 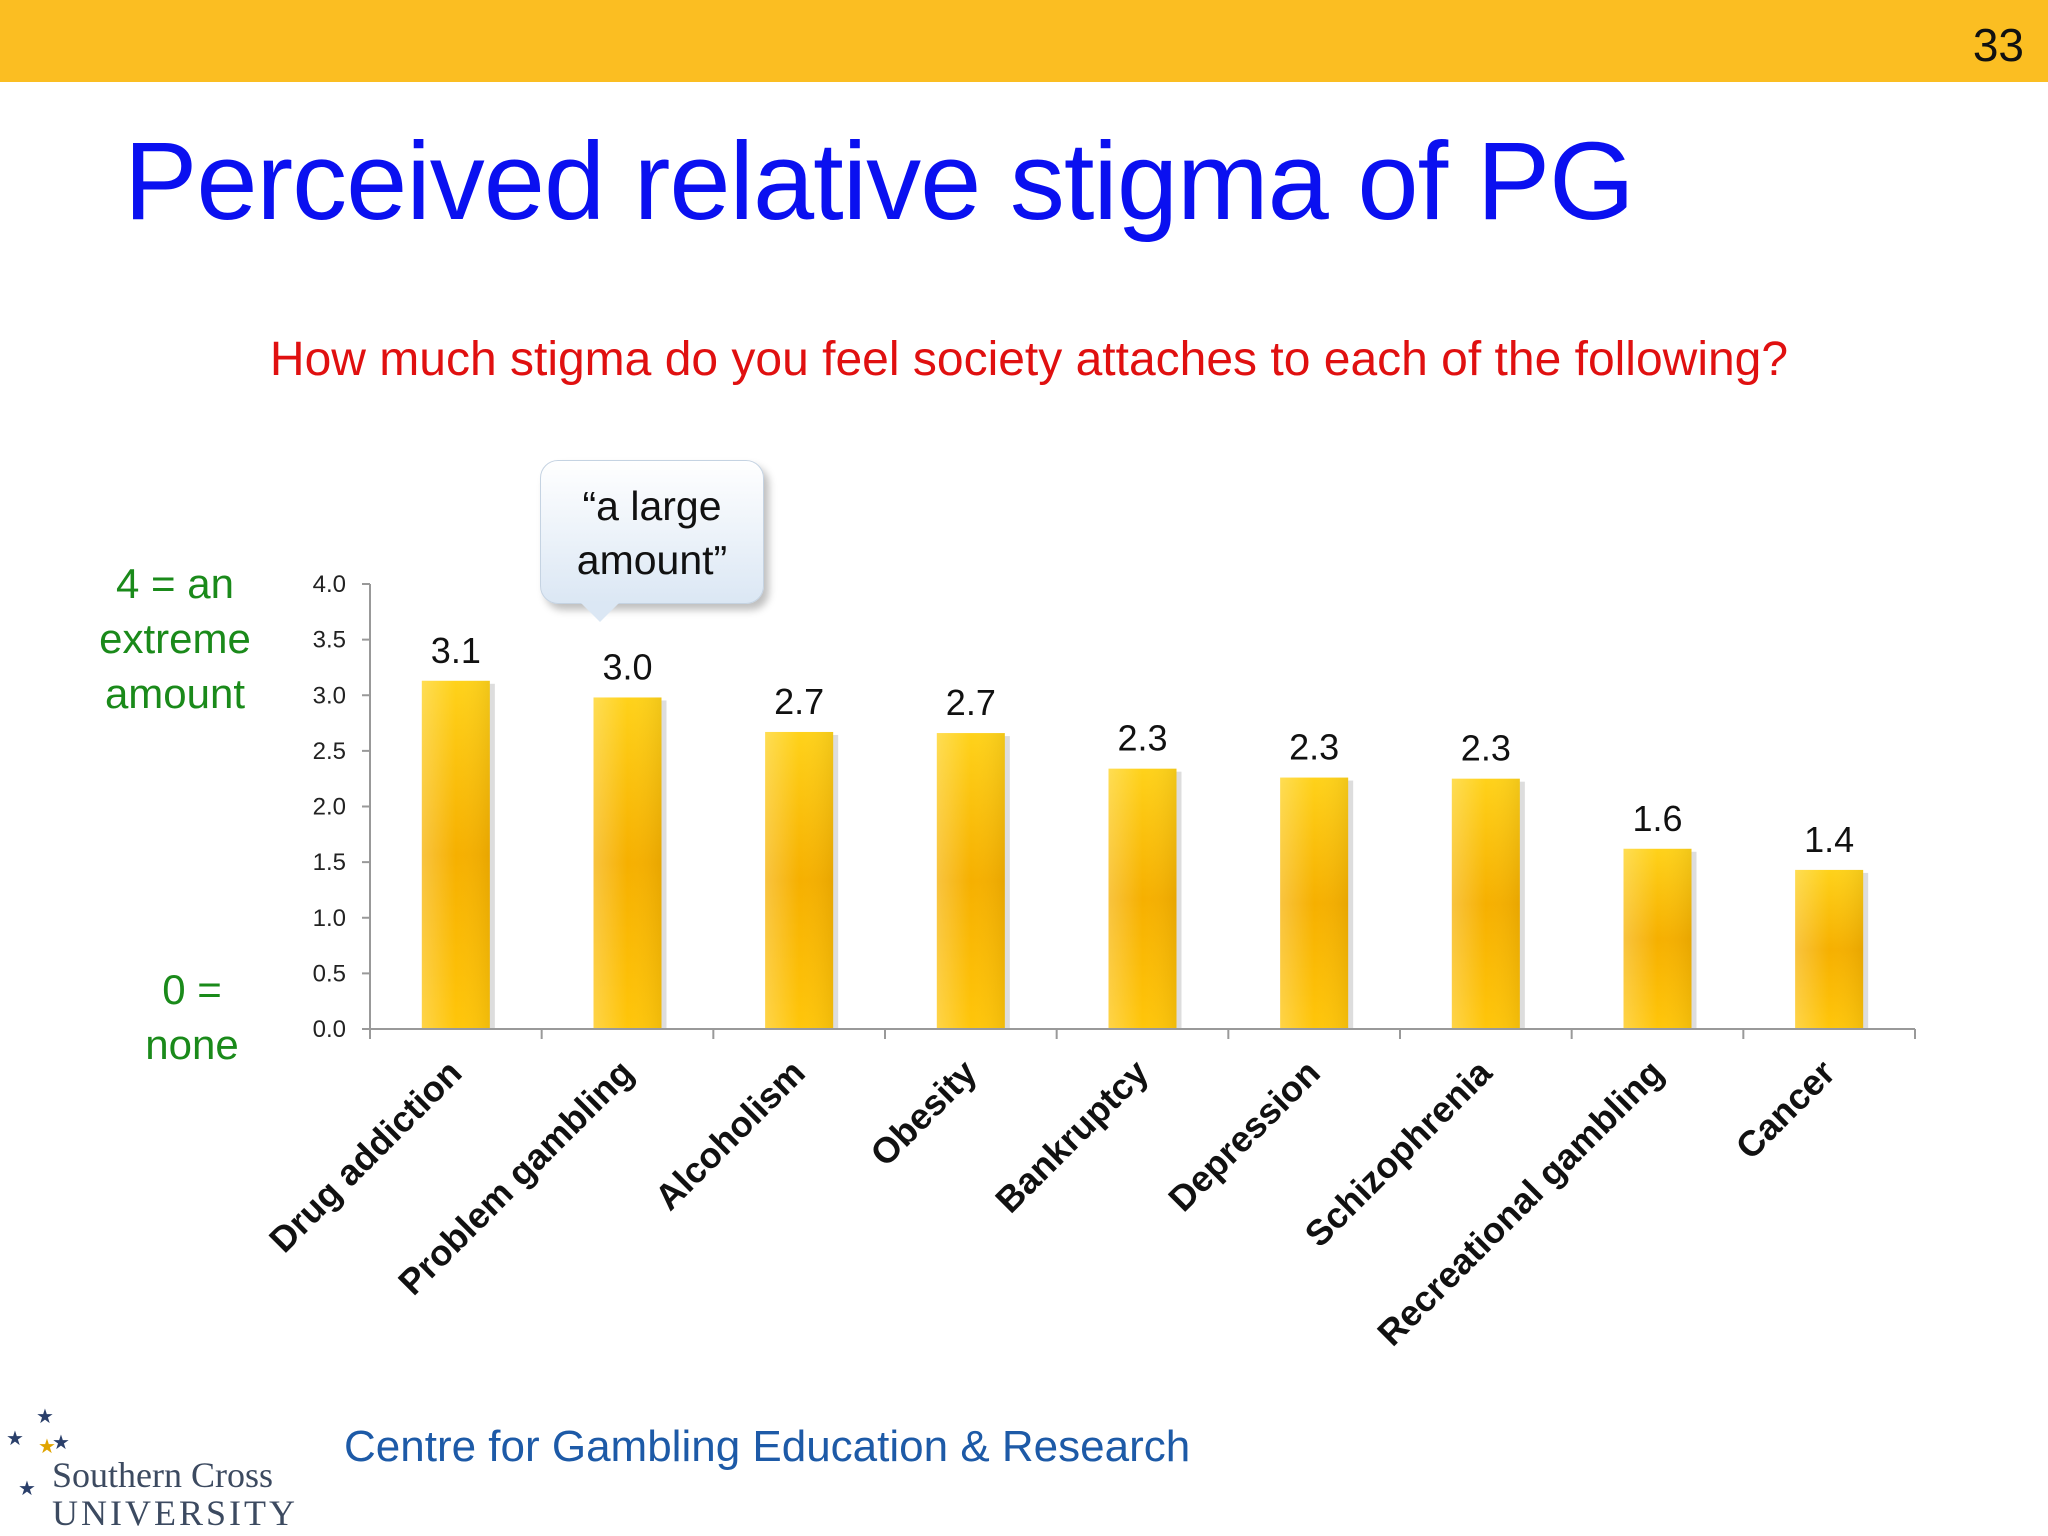 What do you see at coordinates (652, 560) in the screenshot?
I see `callout-line: amount”` at bounding box center [652, 560].